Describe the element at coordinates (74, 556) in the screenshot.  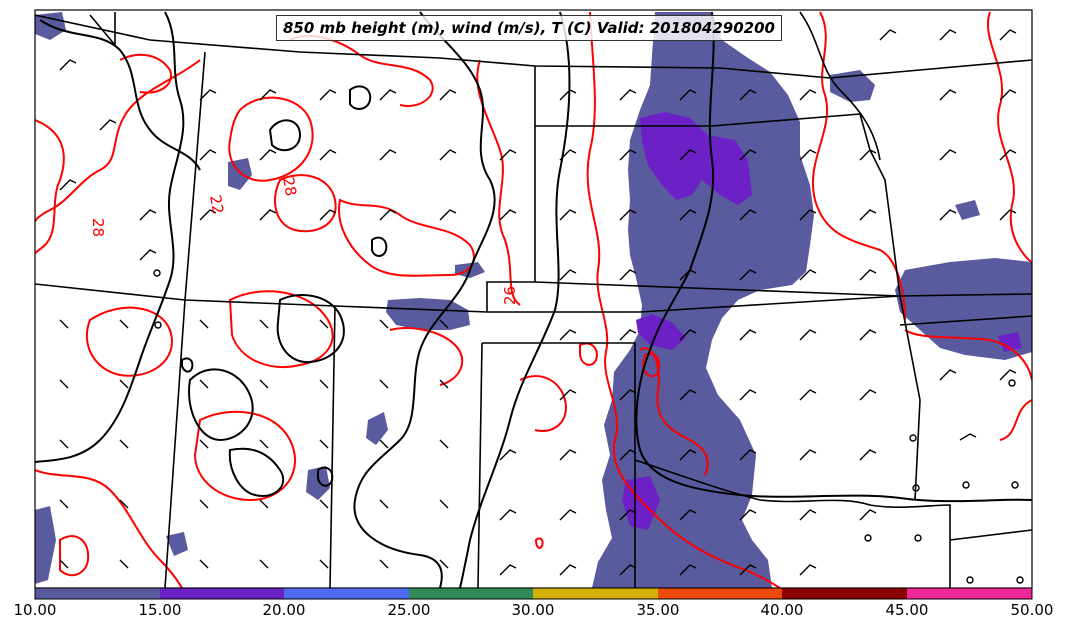
I see `temp-contour-sw-loop` at that location.